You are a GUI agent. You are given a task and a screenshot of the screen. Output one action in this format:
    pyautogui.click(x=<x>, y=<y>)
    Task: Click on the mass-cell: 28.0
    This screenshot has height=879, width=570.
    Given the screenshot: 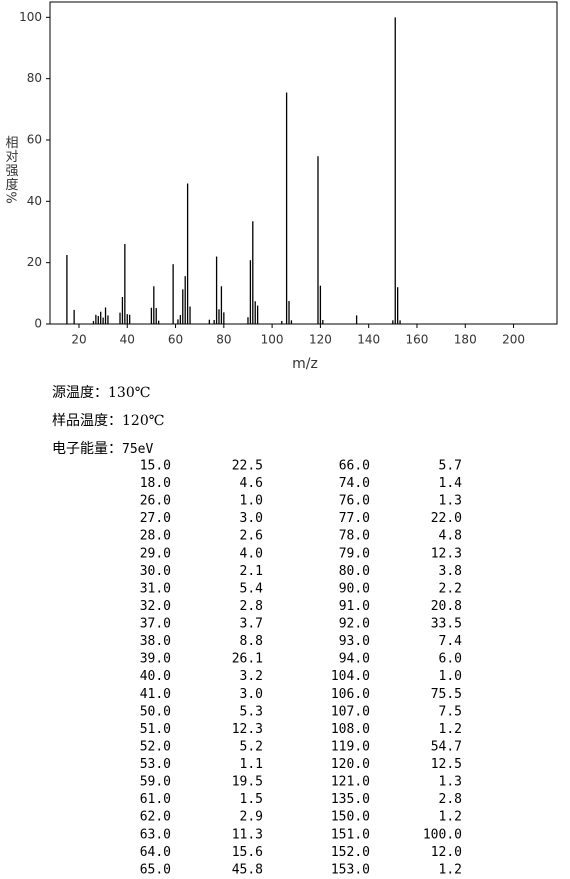 What is the action you would take?
    pyautogui.click(x=155, y=536)
    